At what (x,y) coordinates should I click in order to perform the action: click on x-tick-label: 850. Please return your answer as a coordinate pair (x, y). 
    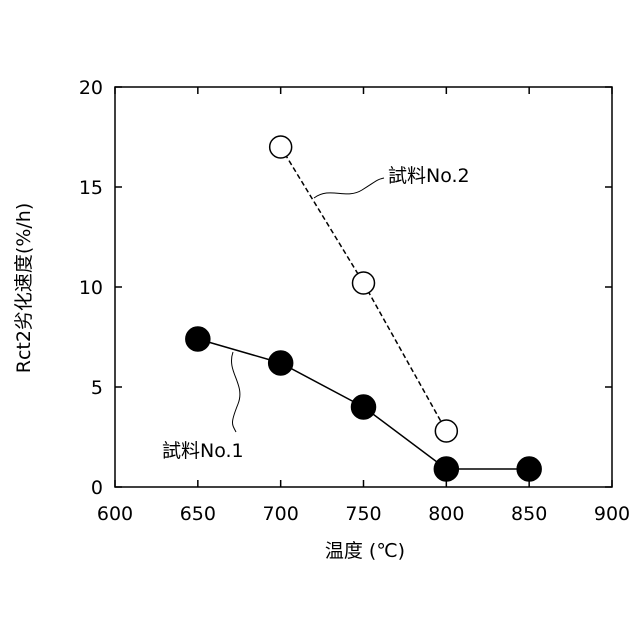
    Looking at the image, I should click on (529, 514).